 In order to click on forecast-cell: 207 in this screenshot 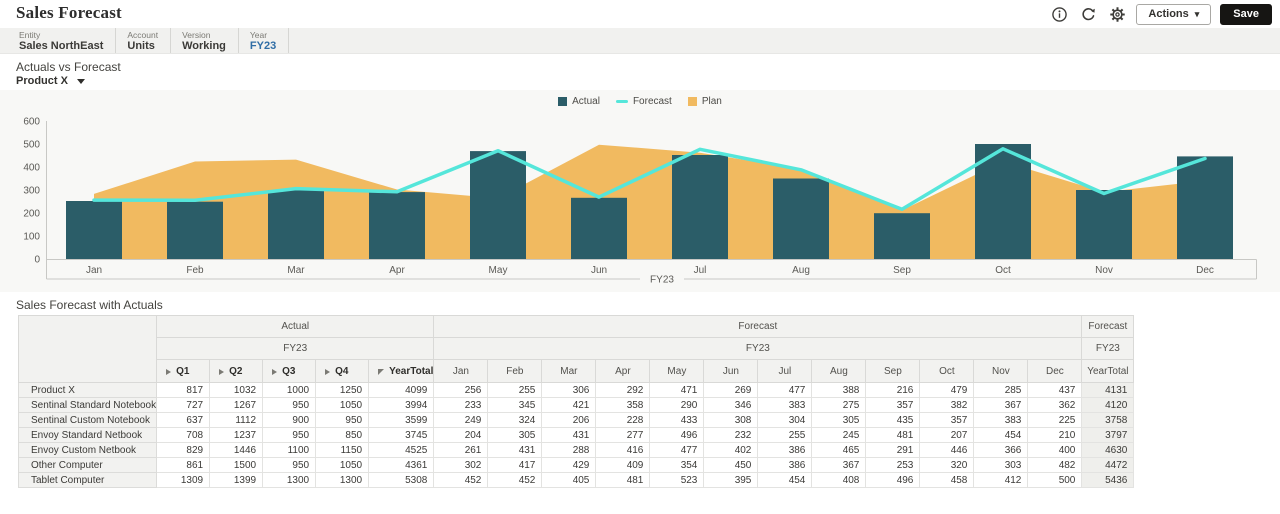, I will do `click(947, 435)`.